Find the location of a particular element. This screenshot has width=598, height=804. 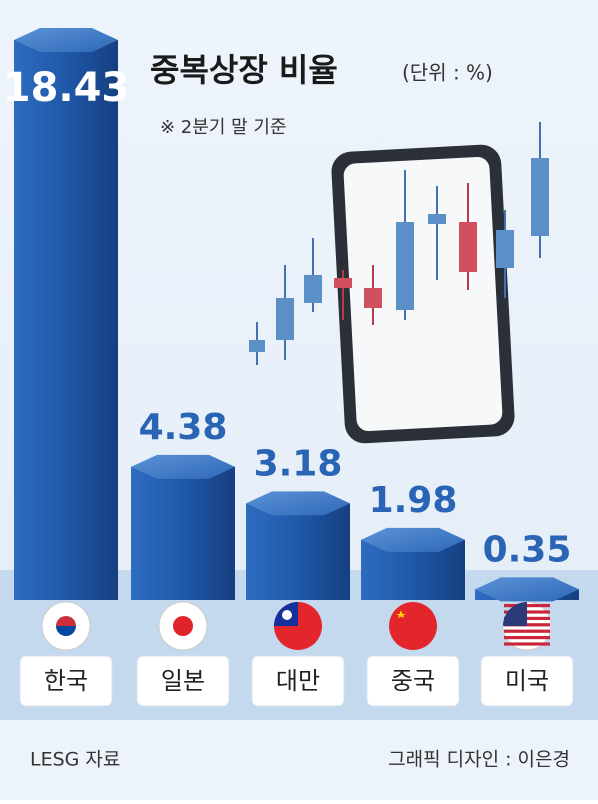

chart-subtitle: (단위 : %) is located at coordinates (447, 73).